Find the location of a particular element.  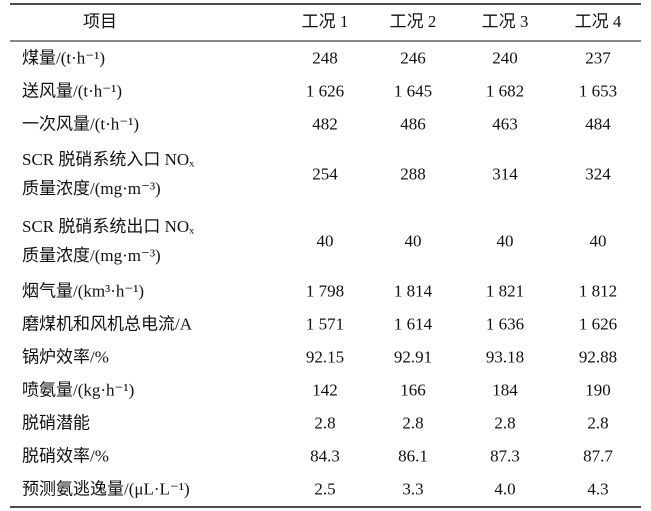

row-label: 锅炉效率/% is located at coordinates (65, 356).